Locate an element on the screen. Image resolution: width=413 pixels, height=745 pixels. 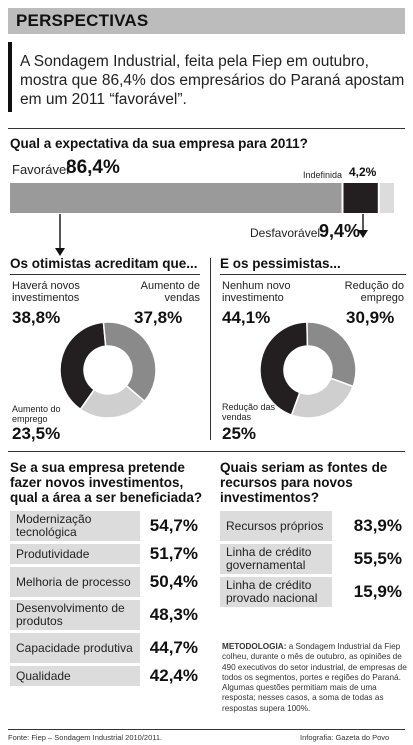
pessimists-b-value: 30,9% is located at coordinates (370, 317).